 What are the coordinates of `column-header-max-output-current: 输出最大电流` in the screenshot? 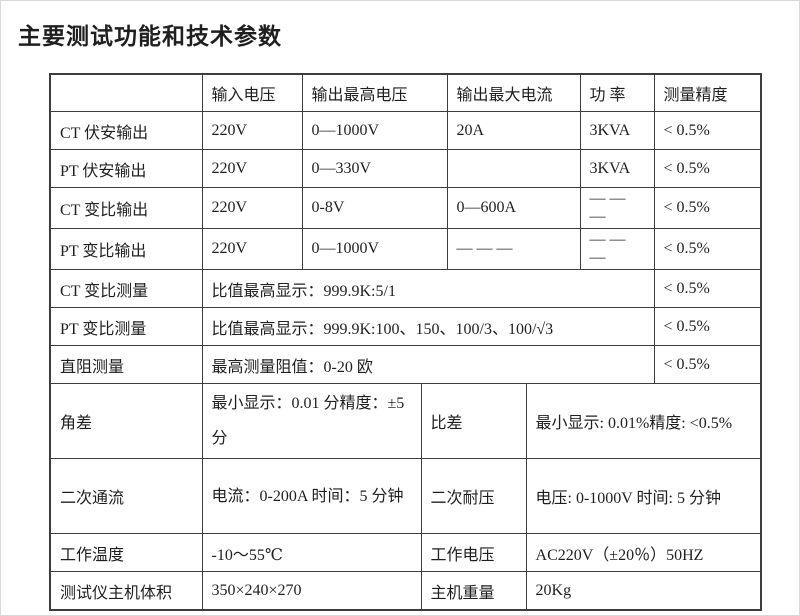 It's located at (513, 92).